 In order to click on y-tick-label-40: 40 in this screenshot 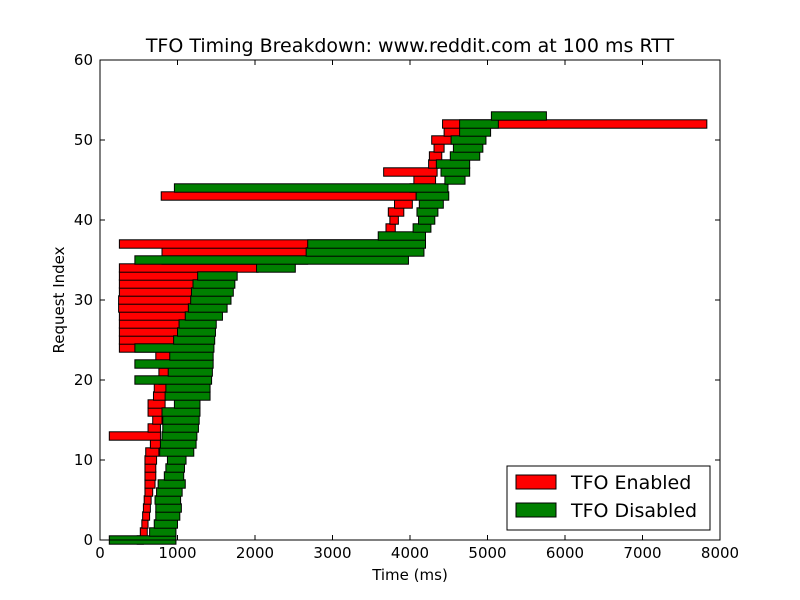, I will do `click(83, 220)`.